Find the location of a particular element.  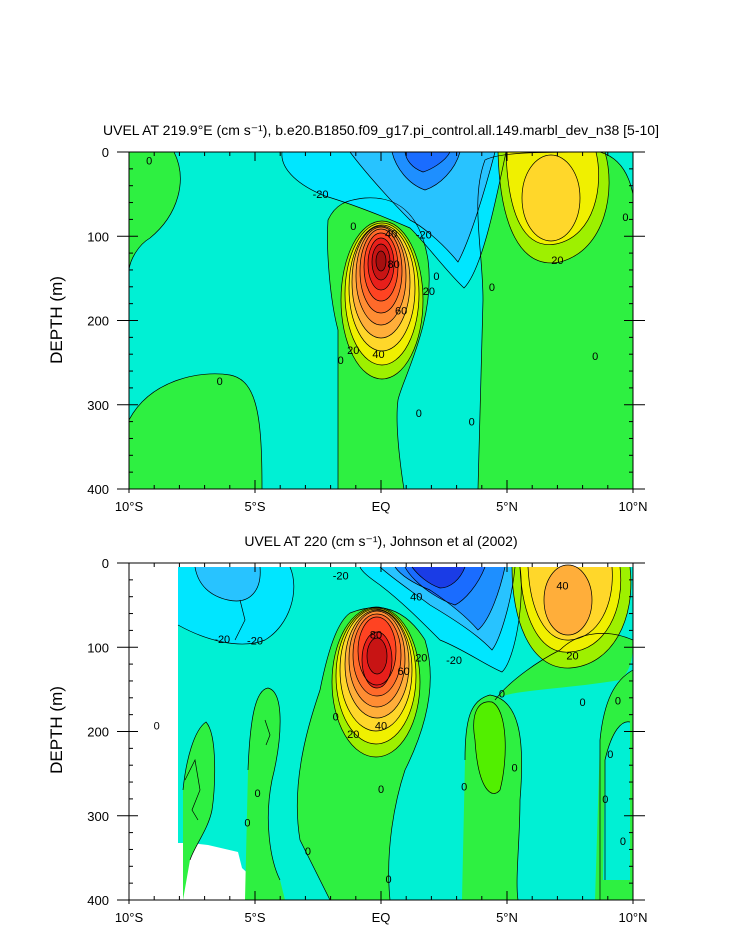

panel-model-ylabel: DEPTH (m) is located at coordinates (56, 320).